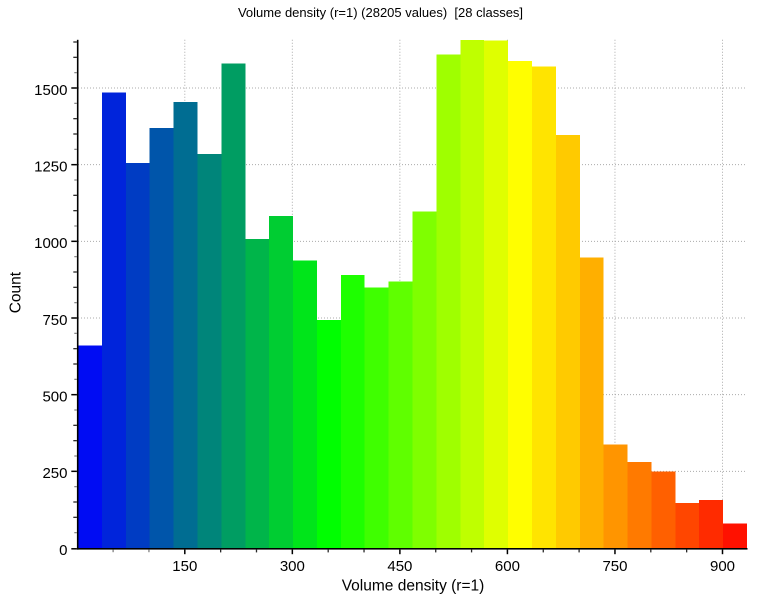  What do you see at coordinates (722, 566) in the screenshot?
I see `svg-text: 900` at bounding box center [722, 566].